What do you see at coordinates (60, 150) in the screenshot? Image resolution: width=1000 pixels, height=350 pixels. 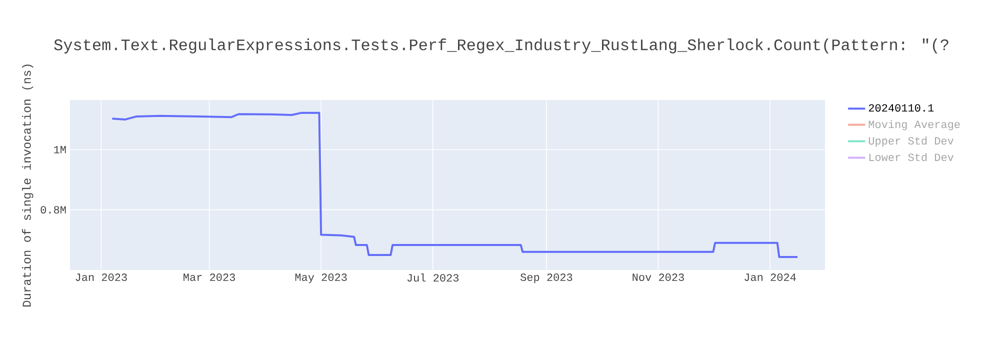 I see `y-tick-label: 1M` at bounding box center [60, 150].